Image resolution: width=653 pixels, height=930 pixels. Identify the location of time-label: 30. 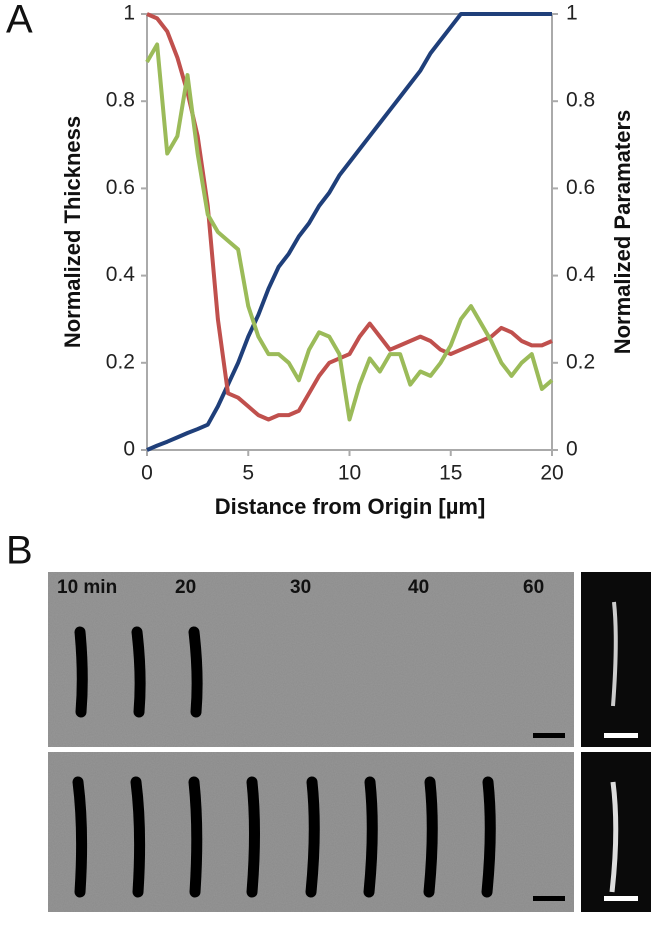
(300, 587).